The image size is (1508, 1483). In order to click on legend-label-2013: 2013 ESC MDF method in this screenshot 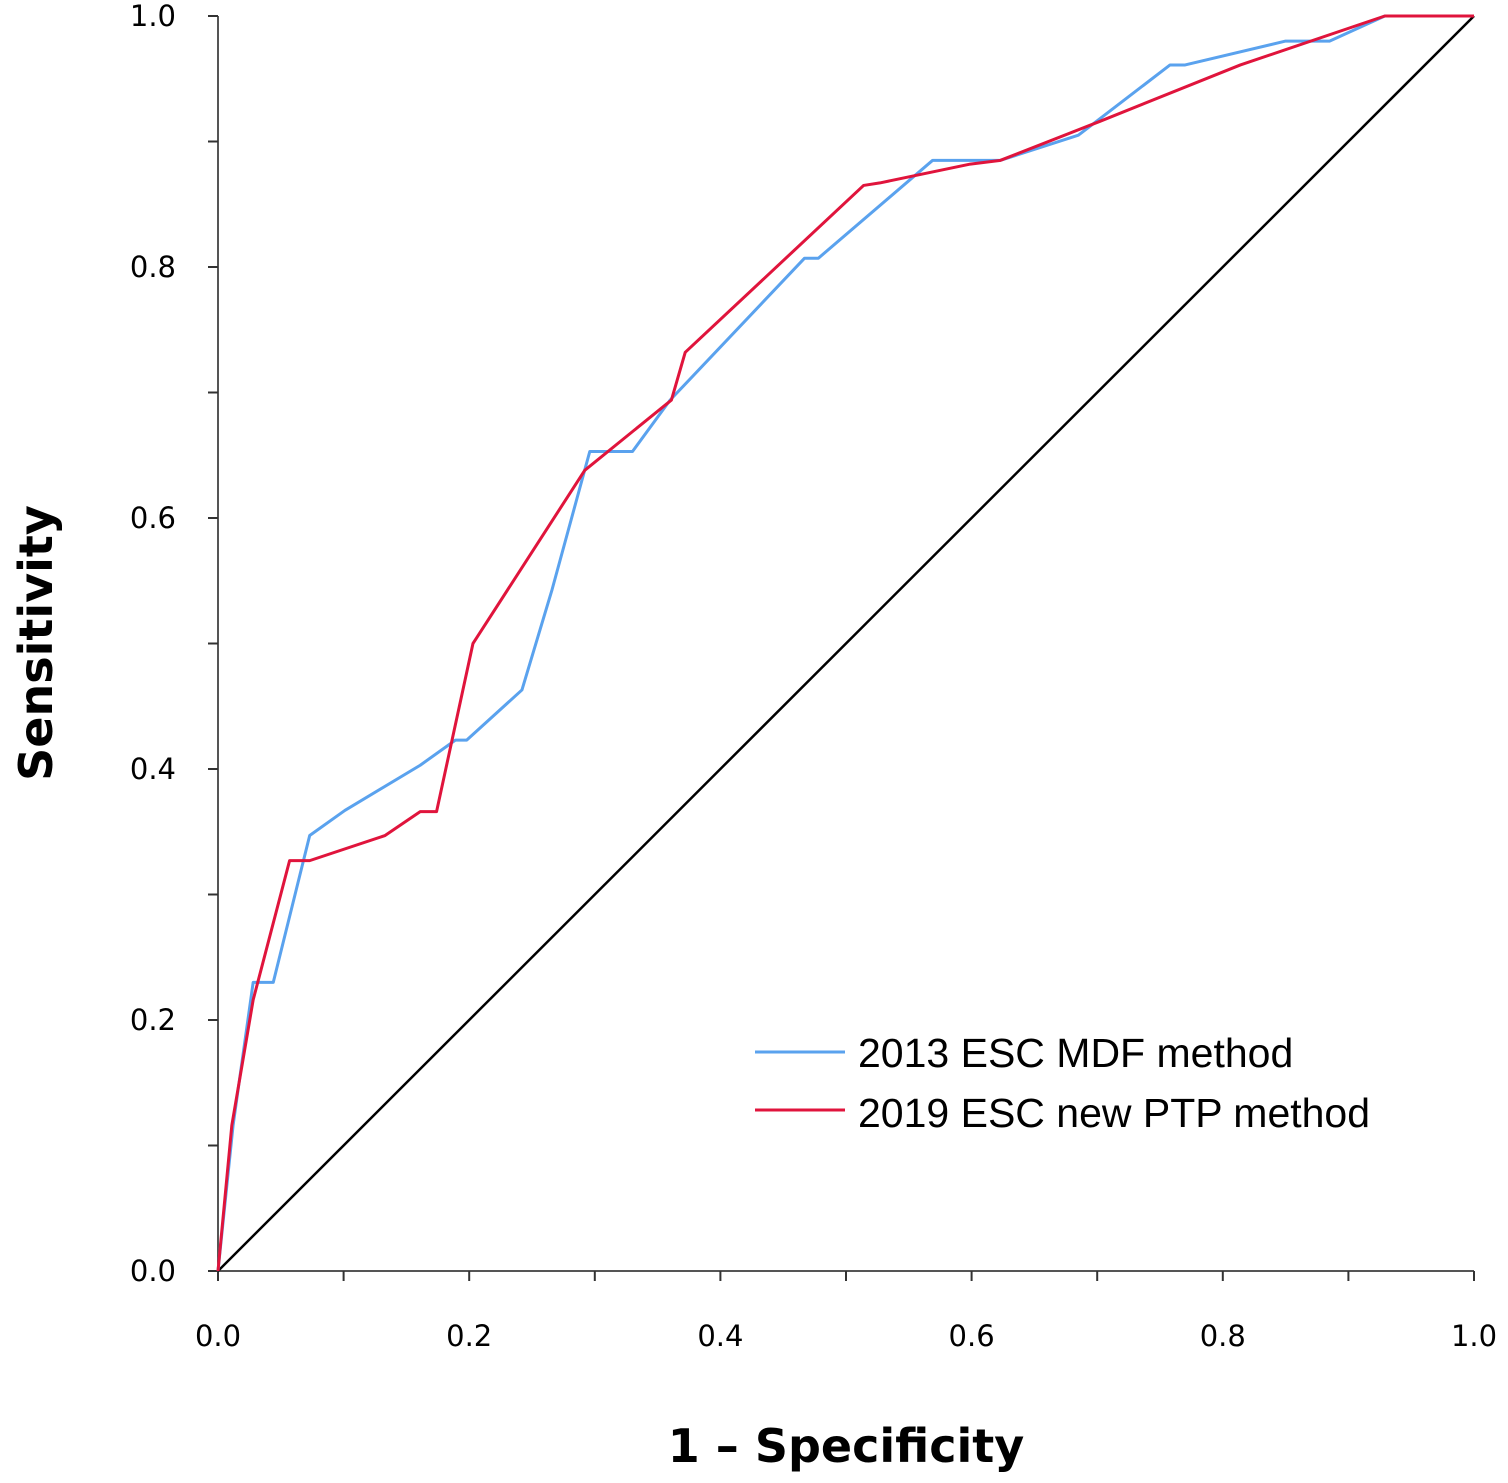, I will do `click(1075, 1053)`.